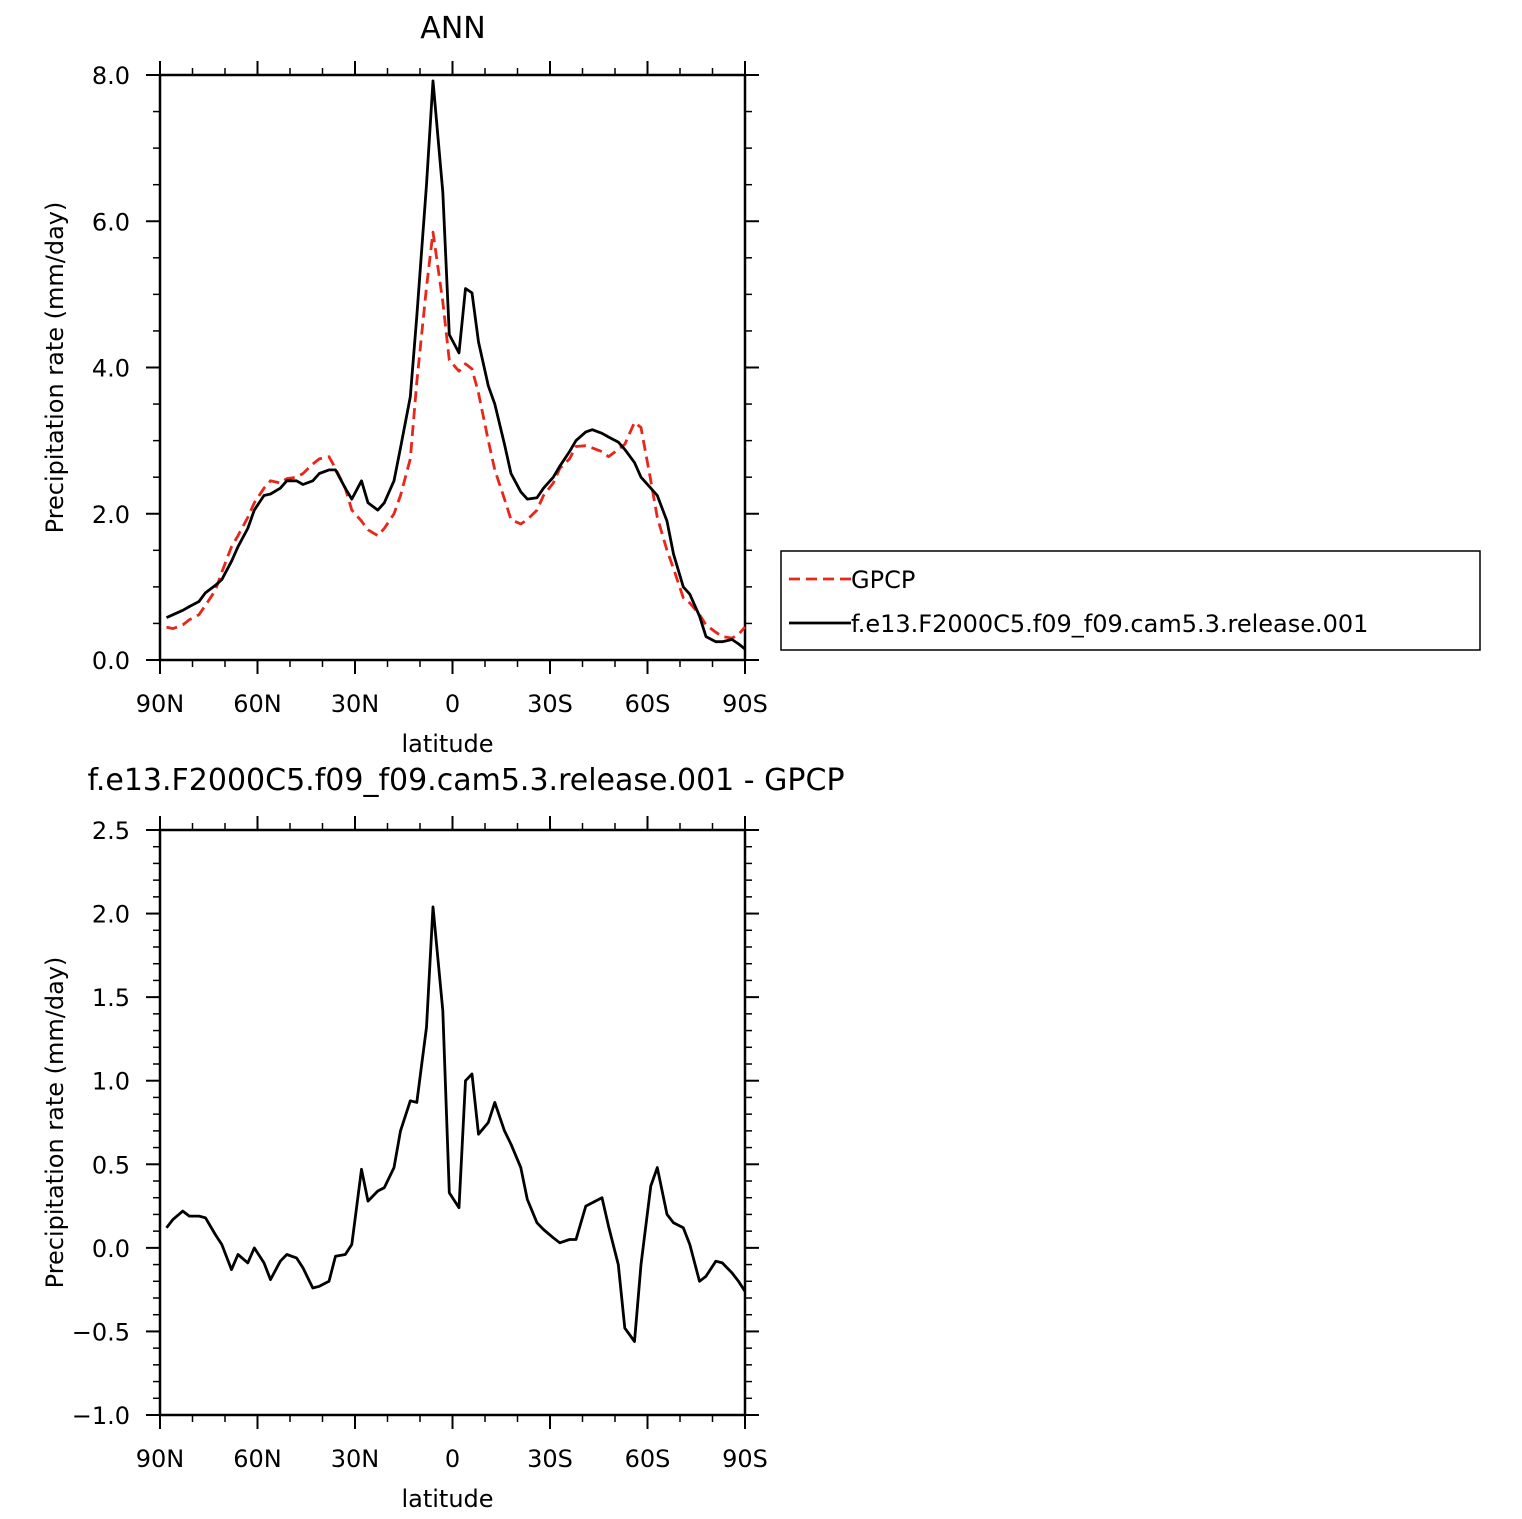 Image resolution: width=1522 pixels, height=1519 pixels. I want to click on y-tick-label: 8.0, so click(111, 76).